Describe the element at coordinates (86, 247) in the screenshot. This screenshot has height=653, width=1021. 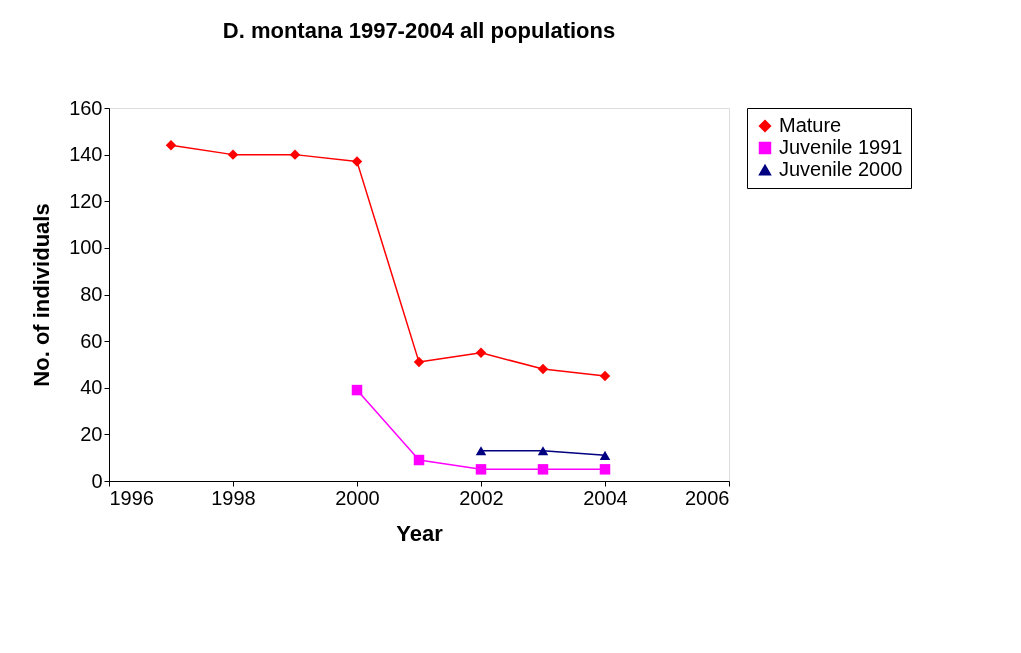
I see `y-tick-label: 100` at that location.